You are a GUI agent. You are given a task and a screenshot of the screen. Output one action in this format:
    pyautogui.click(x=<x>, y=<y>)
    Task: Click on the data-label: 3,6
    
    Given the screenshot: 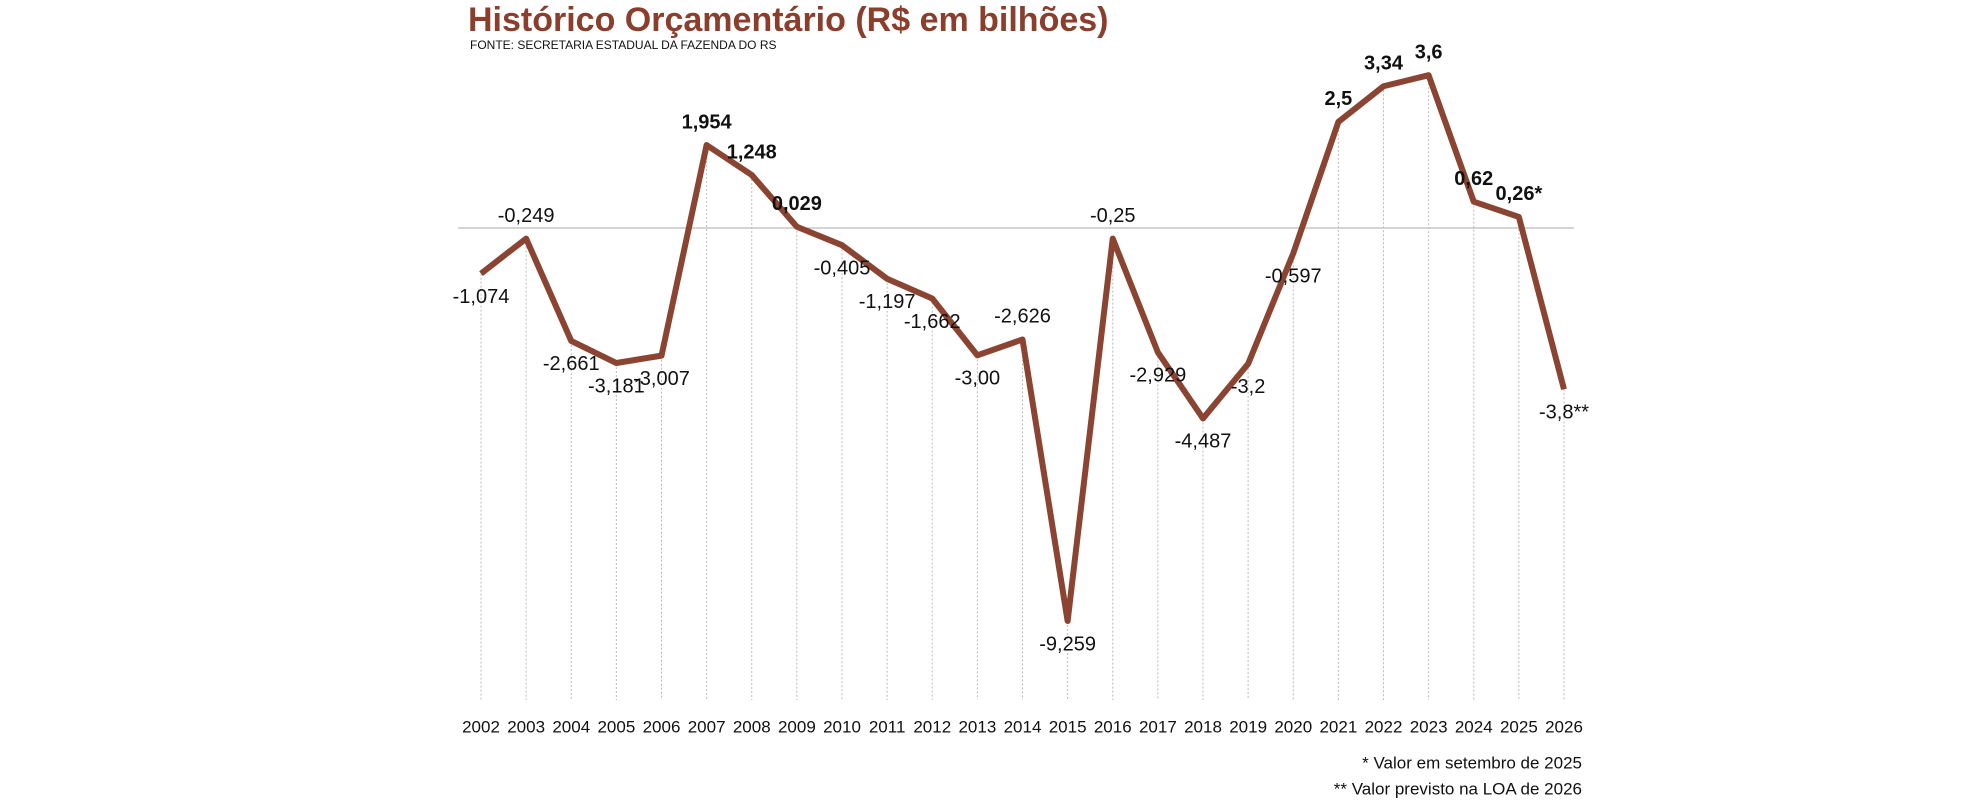 What is the action you would take?
    pyautogui.click(x=1429, y=52)
    